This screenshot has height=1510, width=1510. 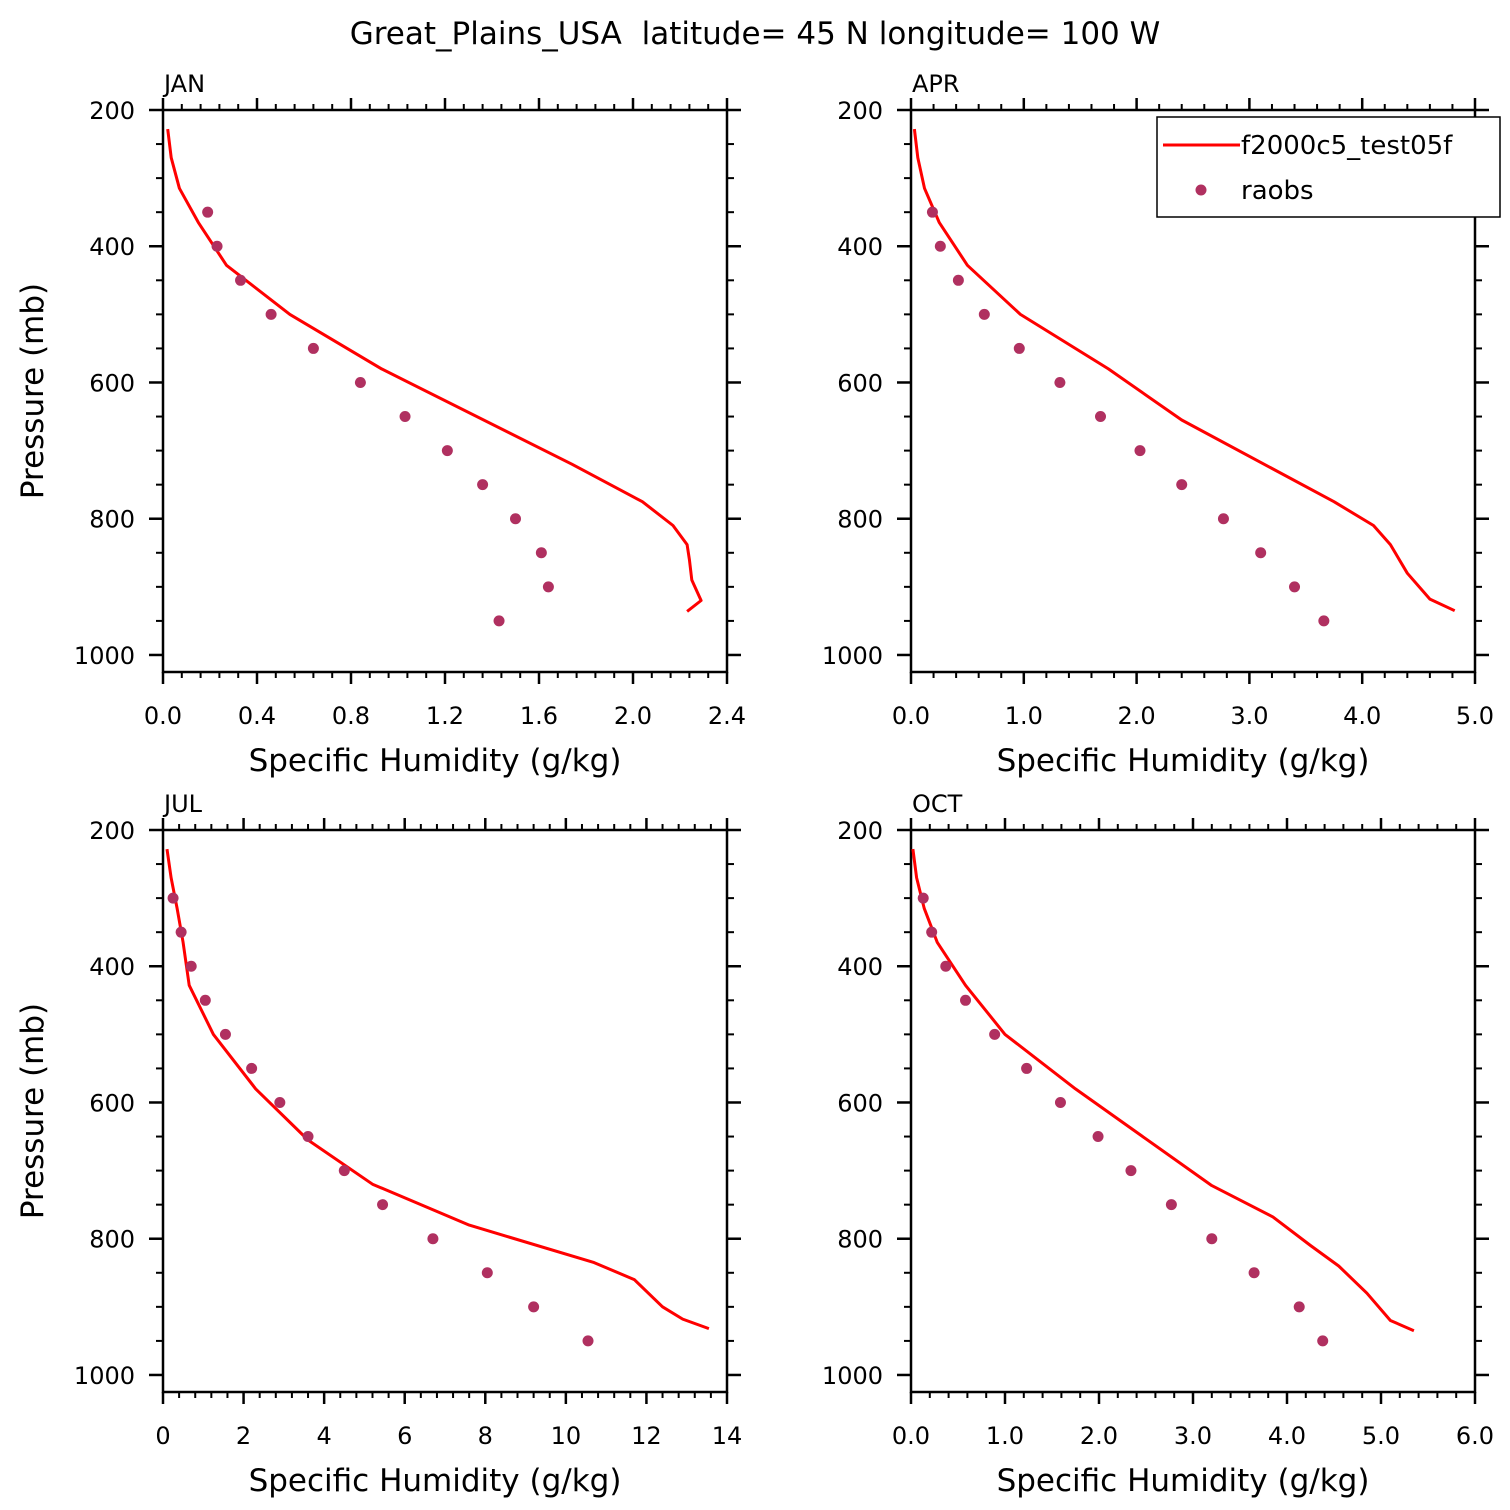 I want to click on jul-model-line, so click(x=437, y=1089).